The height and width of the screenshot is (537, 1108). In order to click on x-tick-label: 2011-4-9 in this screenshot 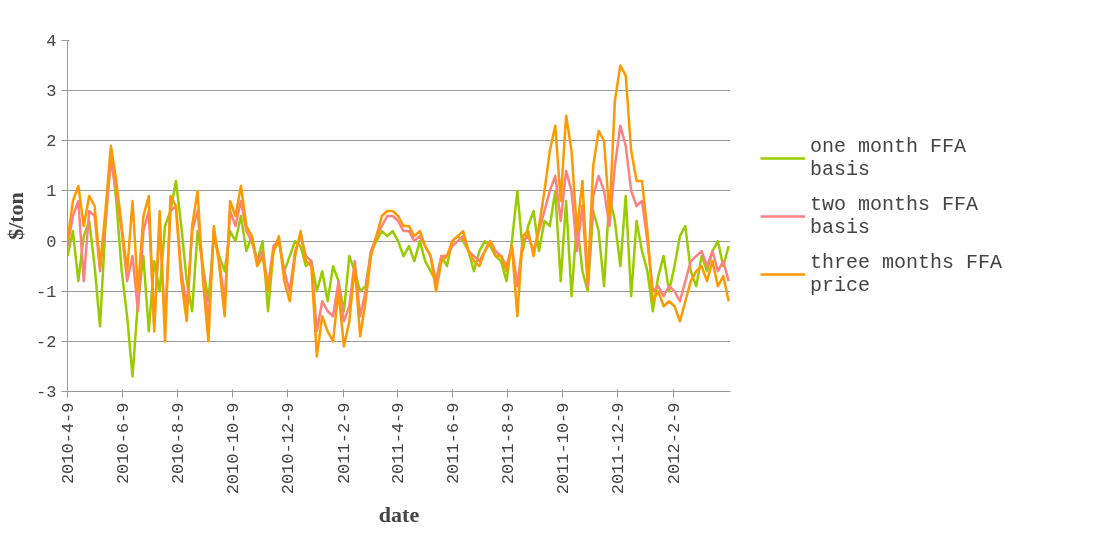, I will do `click(398, 443)`.